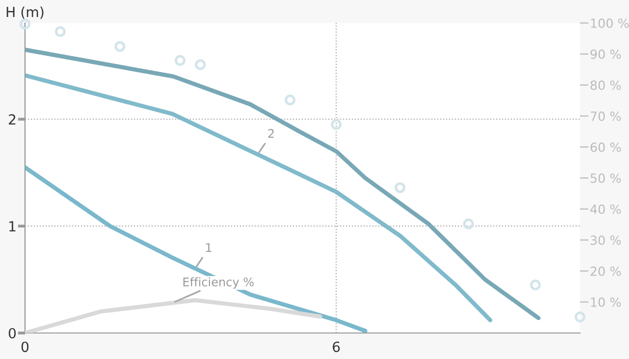 The image size is (629, 359). What do you see at coordinates (25, 12) in the screenshot?
I see `y-axis-title: H (m)` at bounding box center [25, 12].